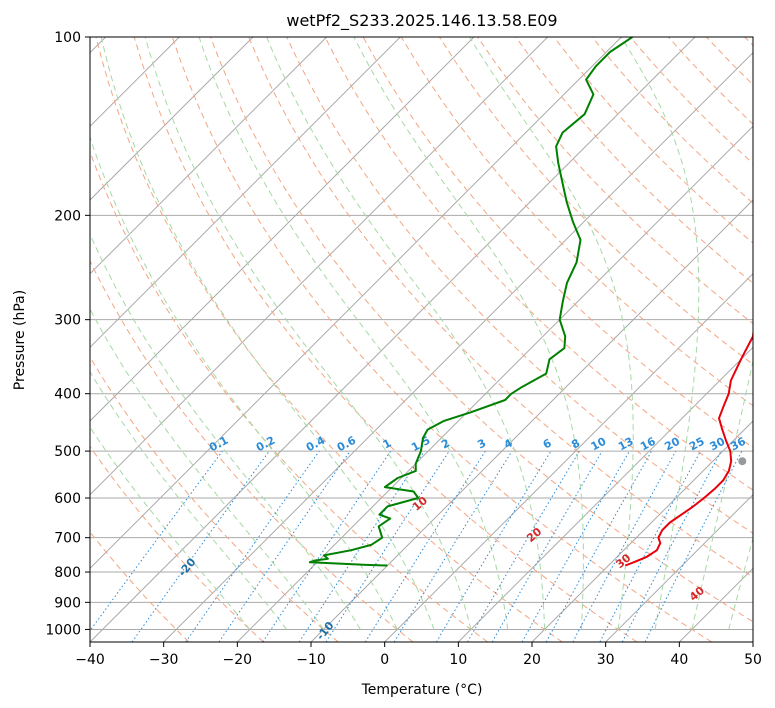 Image resolution: width=775 pixels, height=708 pixels. Describe the element at coordinates (67, 499) in the screenshot. I see `y-tick-label: 600` at that location.